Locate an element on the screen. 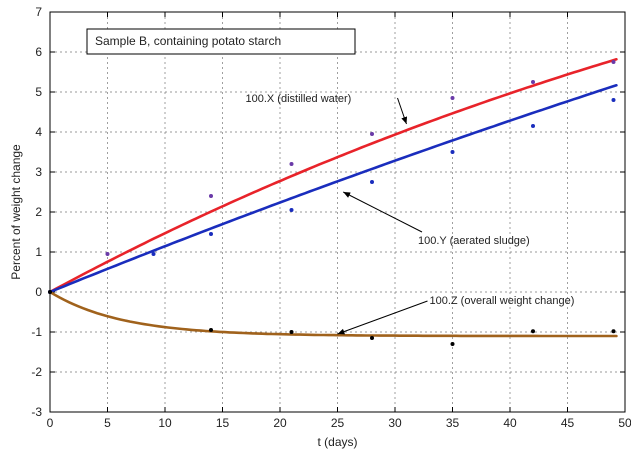  title-box: Sample B, containing potato starch is located at coordinates (221, 41).